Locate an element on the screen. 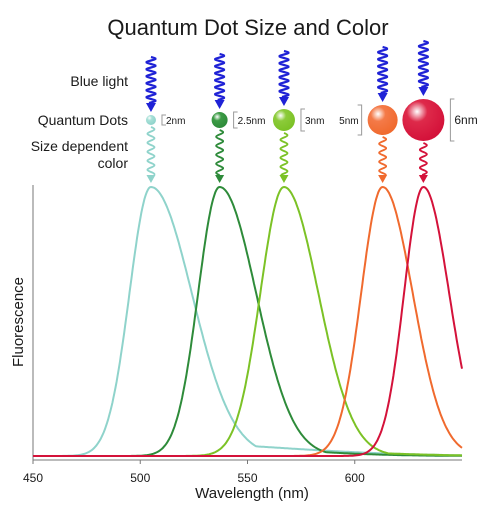 The image size is (500, 507). emission-arrows-layer is located at coordinates (287, 154).